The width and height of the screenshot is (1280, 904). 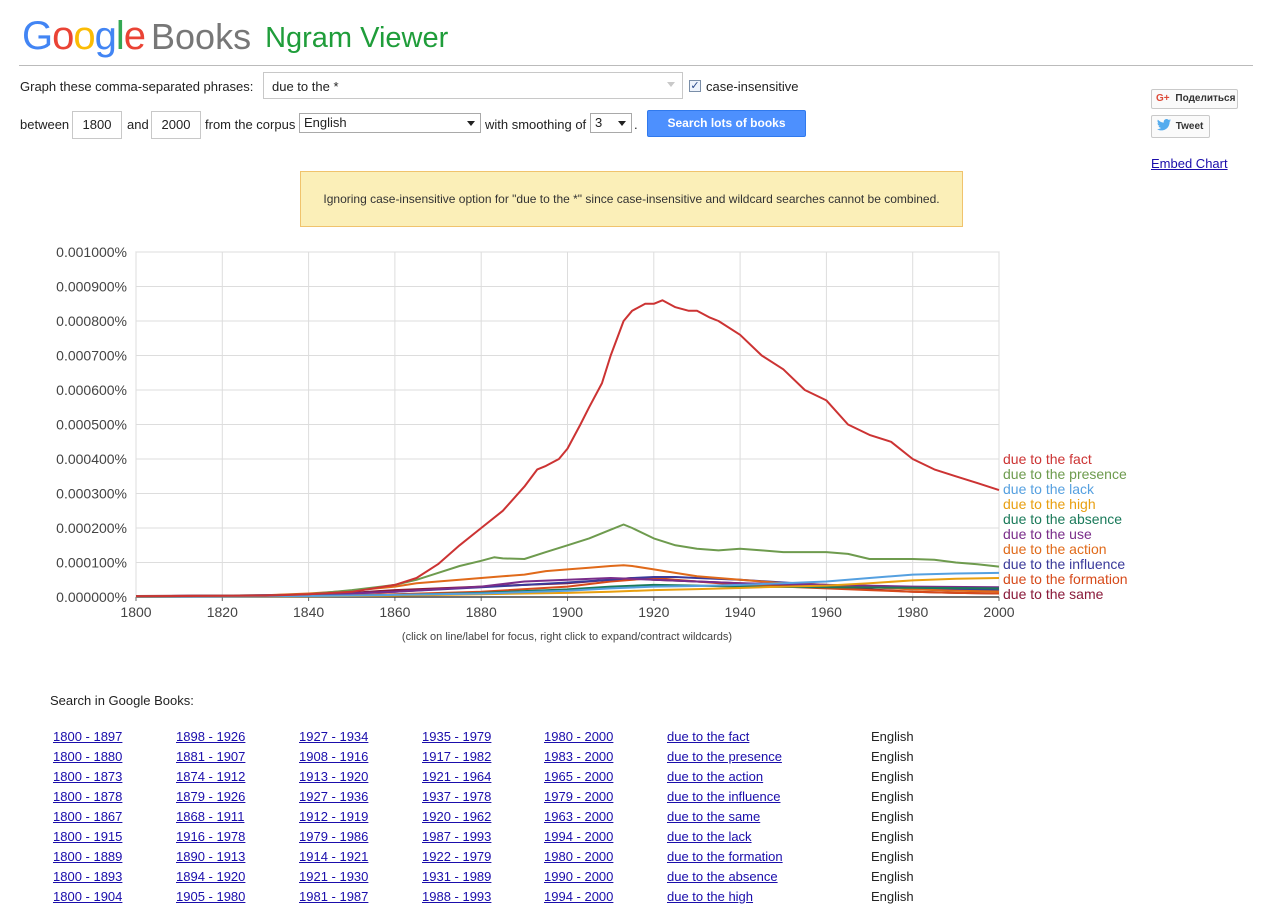 What do you see at coordinates (1064, 564) in the screenshot?
I see `series-label-due-to-the-influence: due to the influence` at bounding box center [1064, 564].